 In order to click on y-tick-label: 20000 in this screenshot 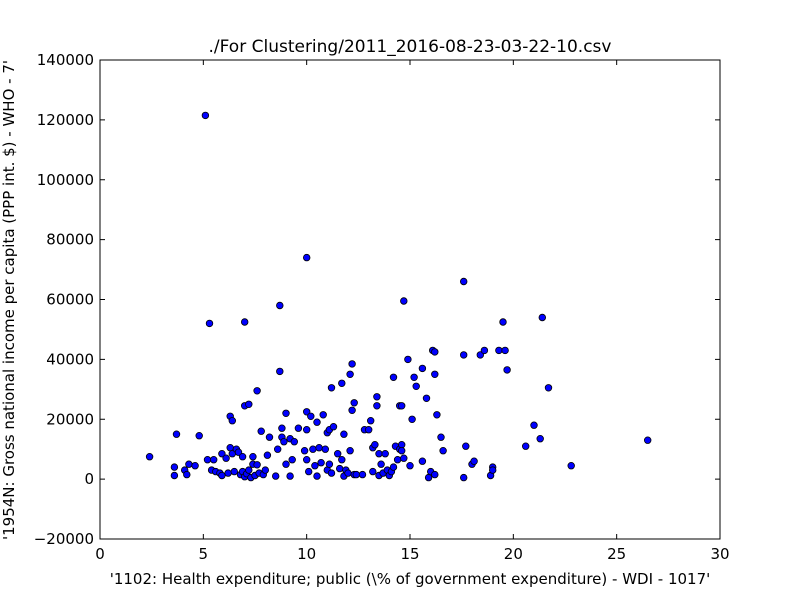, I will do `click(70, 419)`.